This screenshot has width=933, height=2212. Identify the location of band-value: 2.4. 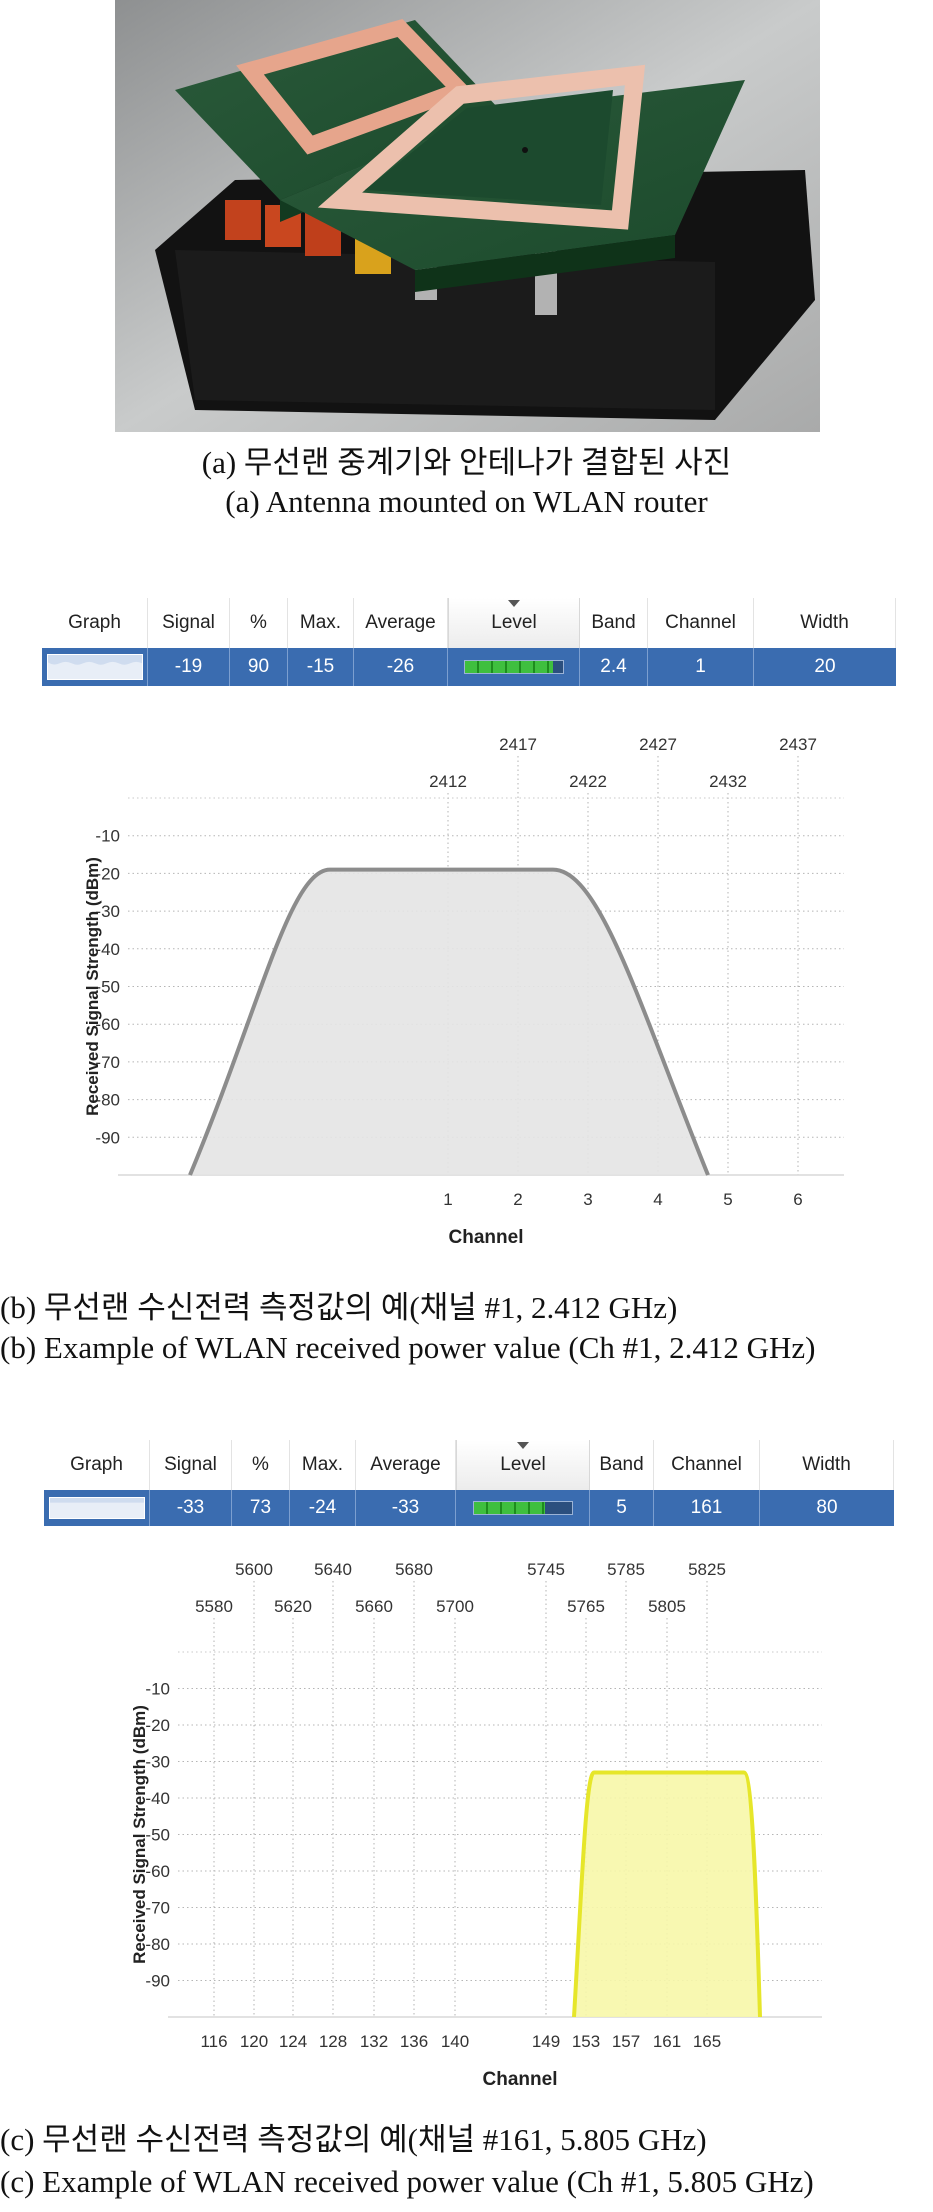
(614, 667).